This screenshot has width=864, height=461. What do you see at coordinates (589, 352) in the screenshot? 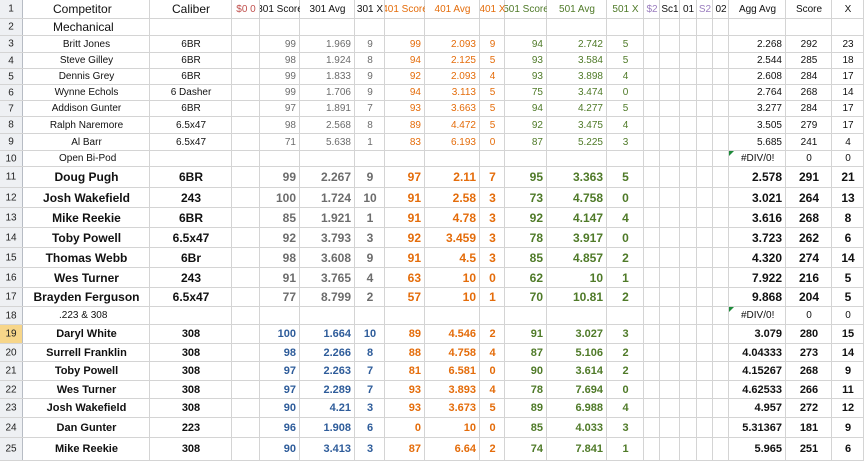
I see `cell-a501: 5.106` at bounding box center [589, 352].